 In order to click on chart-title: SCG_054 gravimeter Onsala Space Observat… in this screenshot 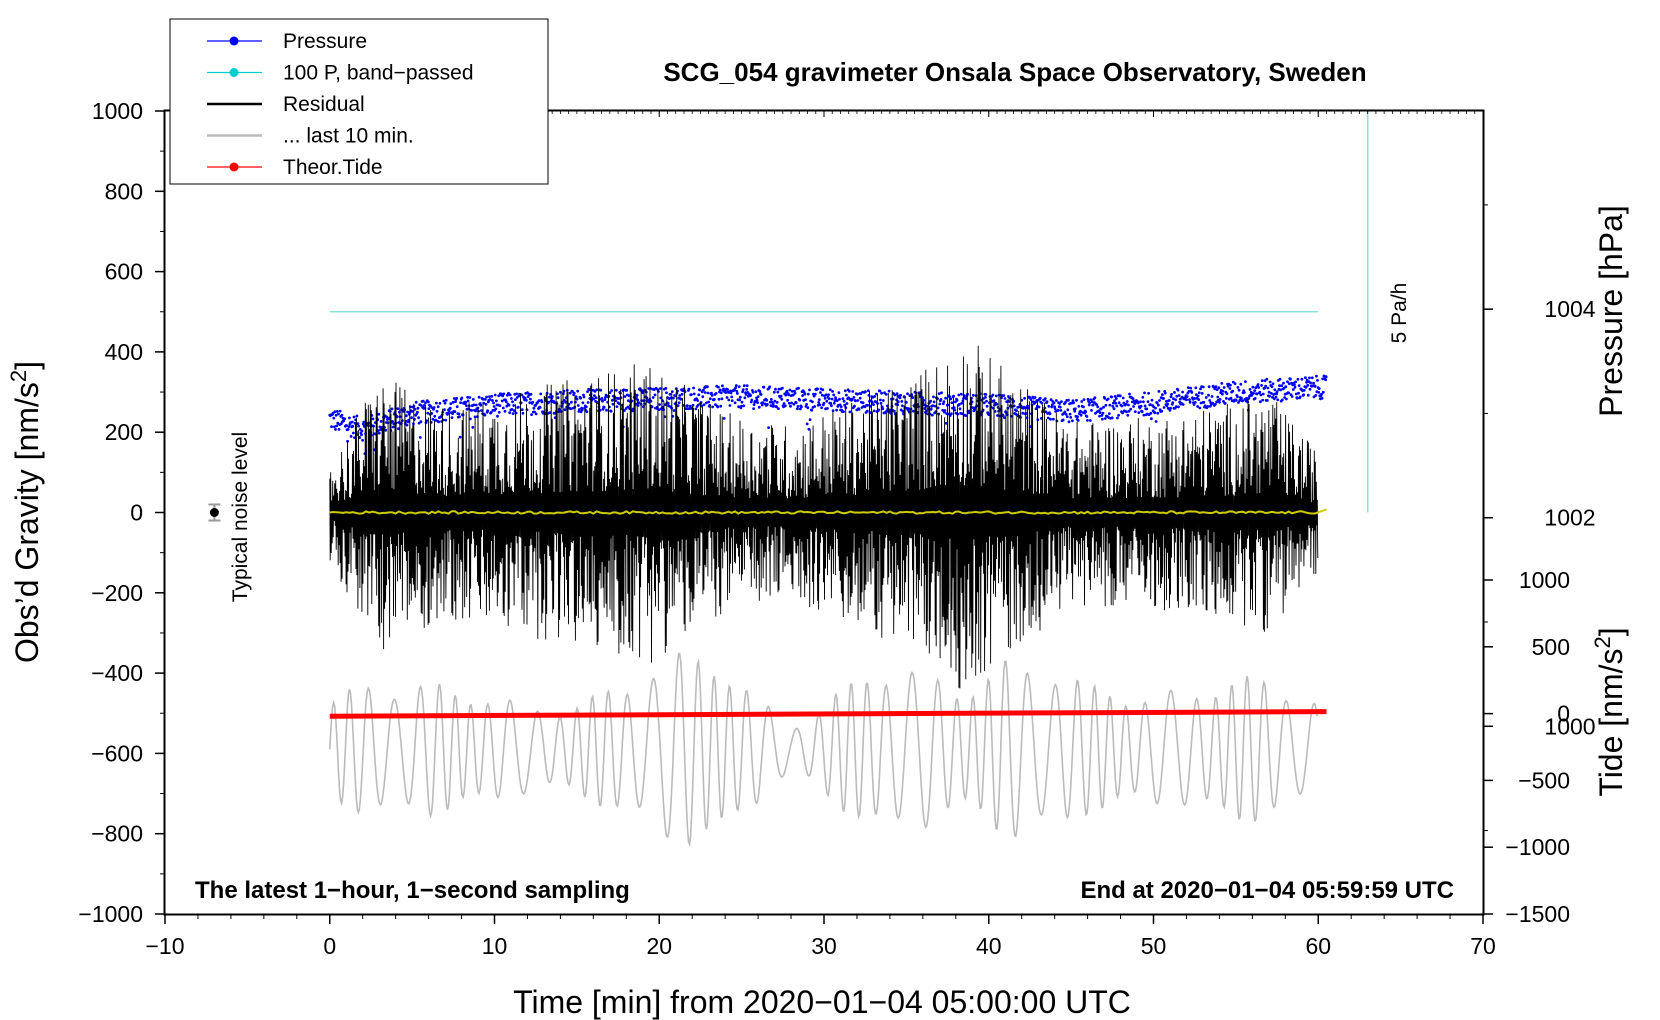, I will do `click(1014, 72)`.